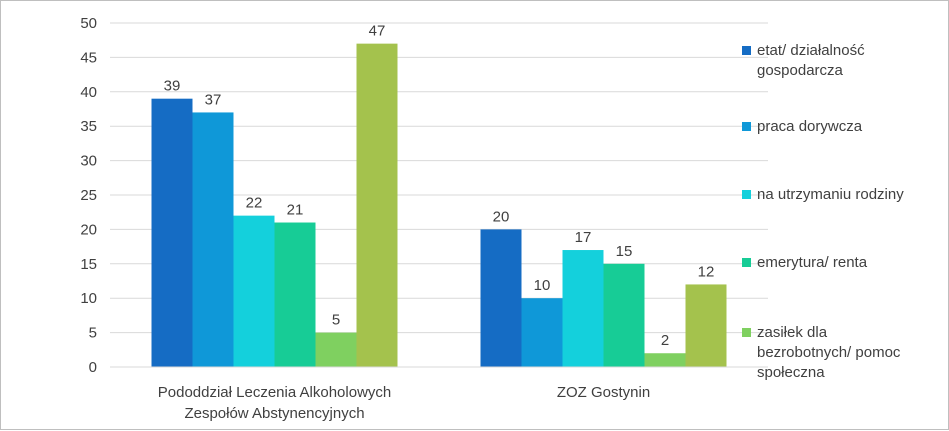  I want to click on legend-label-line: bezrobotnych/ pomoc, so click(829, 352).